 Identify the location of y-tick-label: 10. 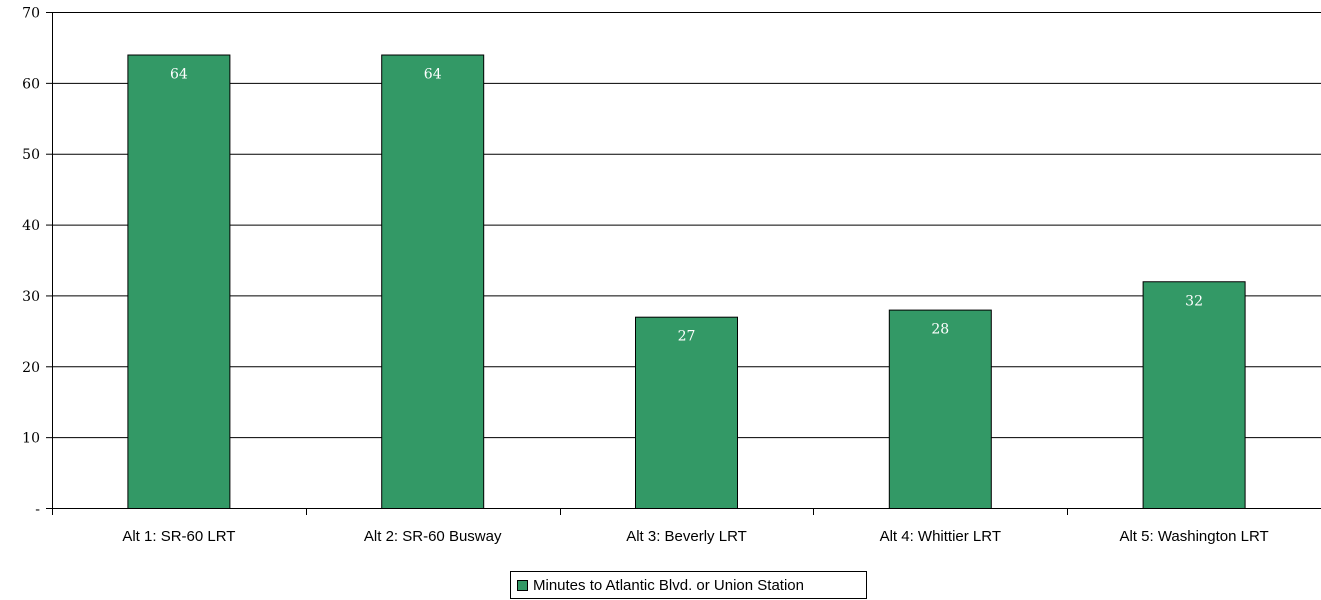
(31, 439).